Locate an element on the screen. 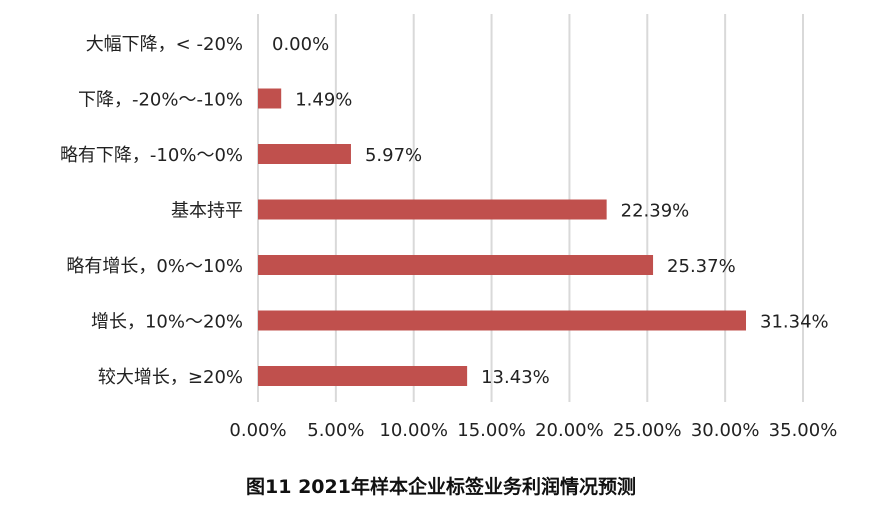  x-tick-label: 20.00% is located at coordinates (569, 430).